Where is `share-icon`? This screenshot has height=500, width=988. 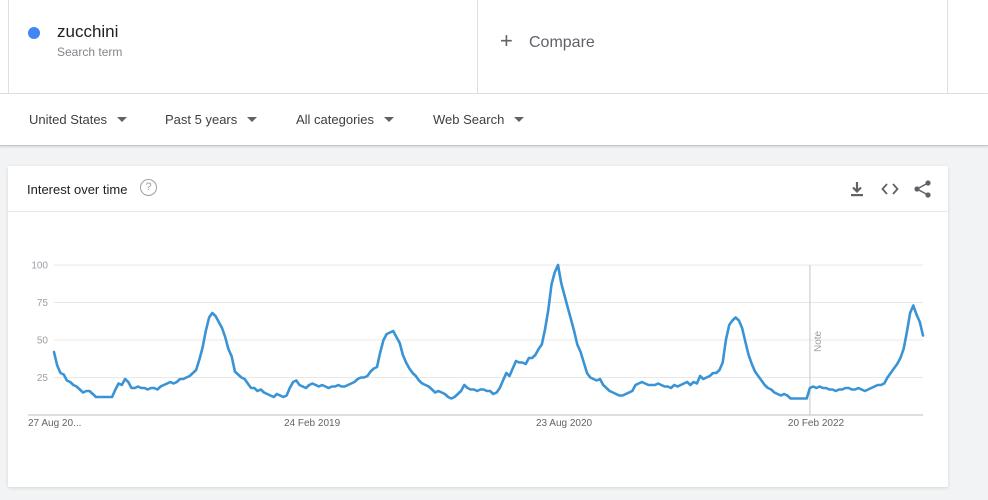 share-icon is located at coordinates (923, 189).